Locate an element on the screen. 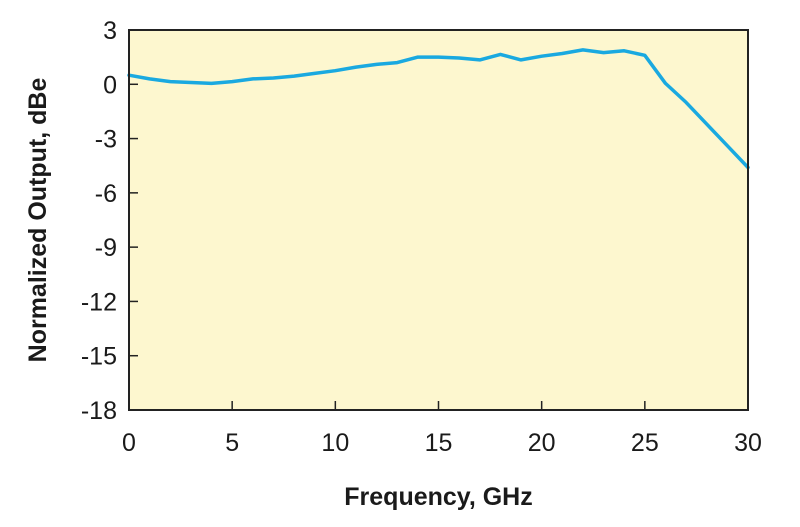  y-axis-title: Normalized Output, dBe is located at coordinates (38, 220).